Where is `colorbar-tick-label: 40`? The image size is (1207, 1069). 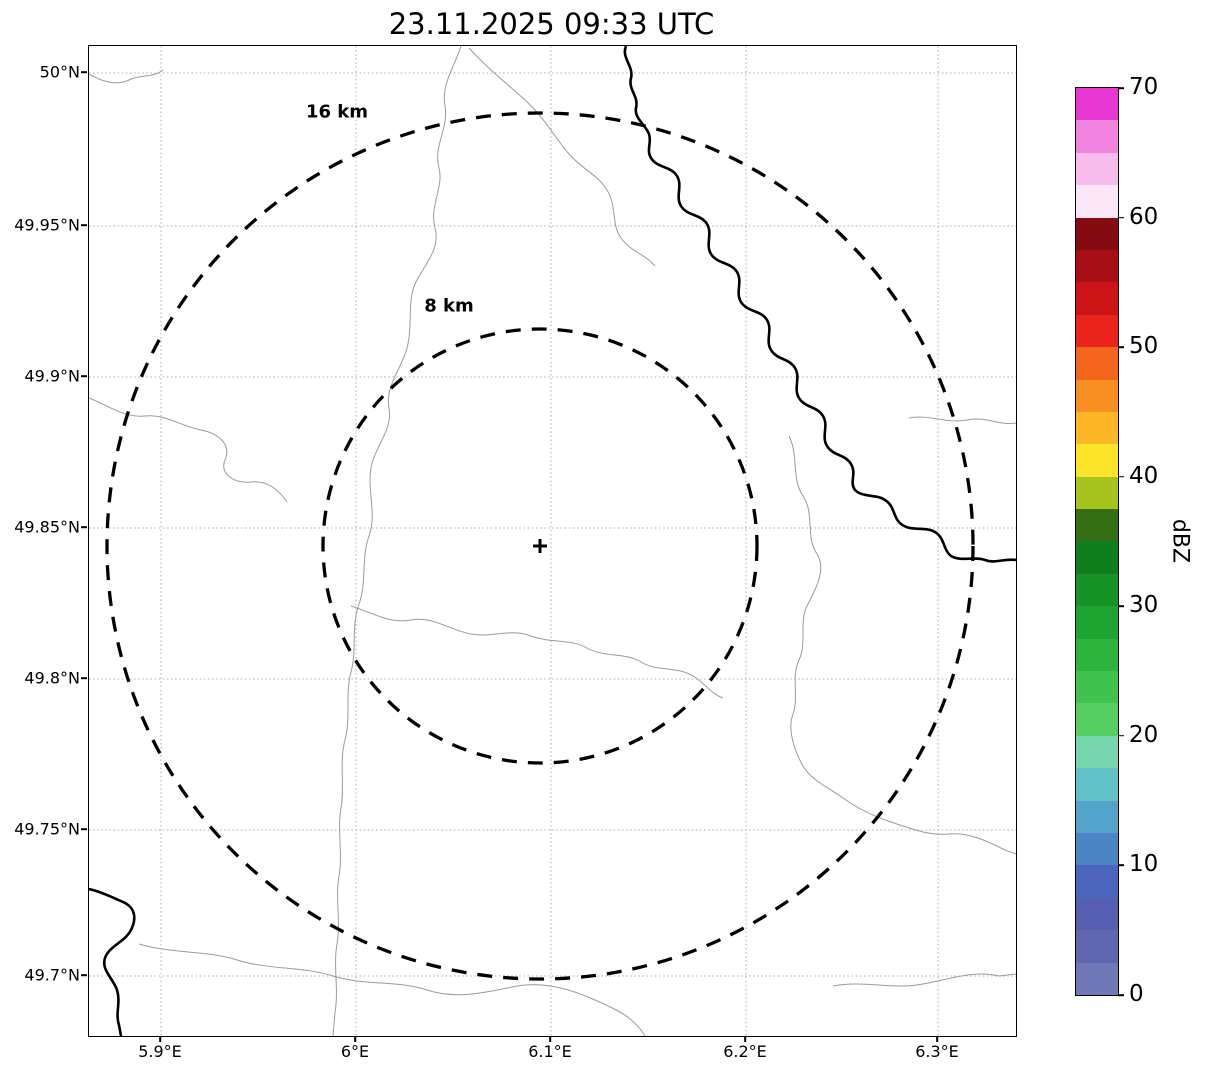
colorbar-tick-label: 40 is located at coordinates (1144, 476).